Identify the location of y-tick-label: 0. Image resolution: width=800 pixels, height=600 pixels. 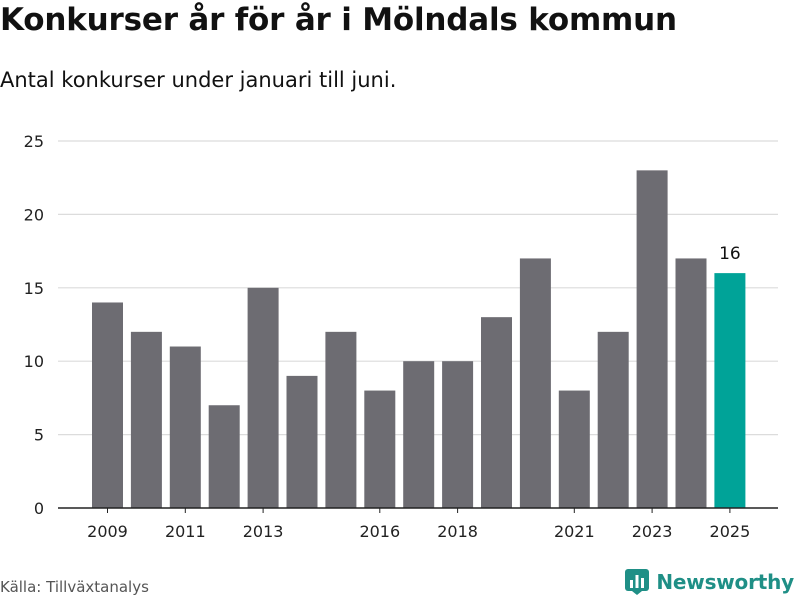
(39, 508).